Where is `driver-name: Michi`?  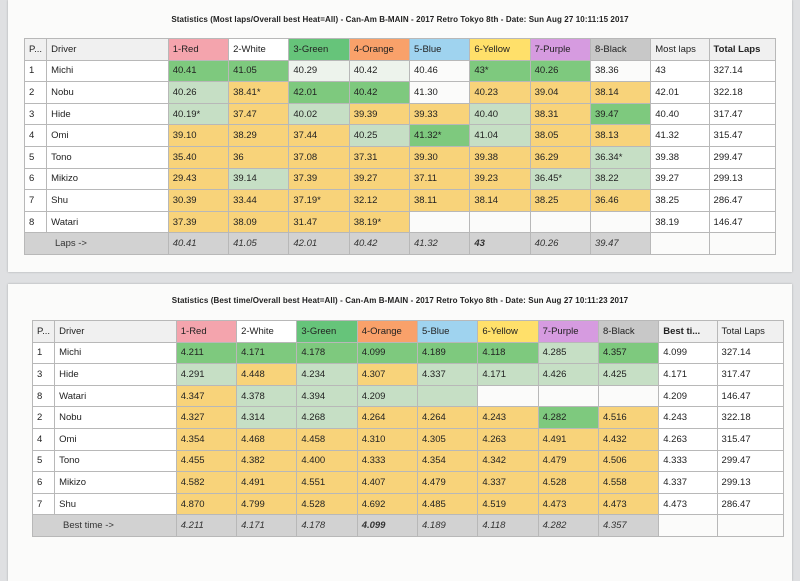 driver-name: Michi is located at coordinates (115, 353).